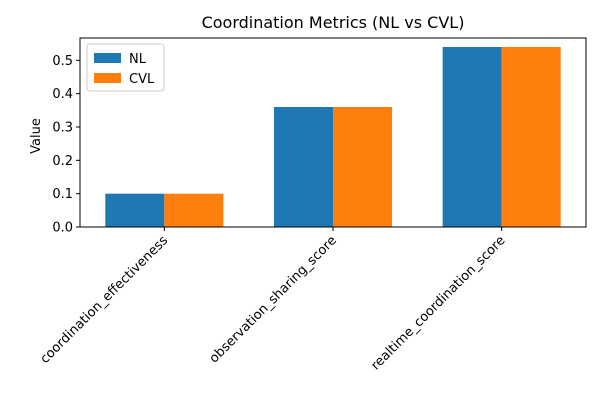 This screenshot has height=400, width=600. What do you see at coordinates (62, 128) in the screenshot?
I see `y-tick-label: 0.3` at bounding box center [62, 128].